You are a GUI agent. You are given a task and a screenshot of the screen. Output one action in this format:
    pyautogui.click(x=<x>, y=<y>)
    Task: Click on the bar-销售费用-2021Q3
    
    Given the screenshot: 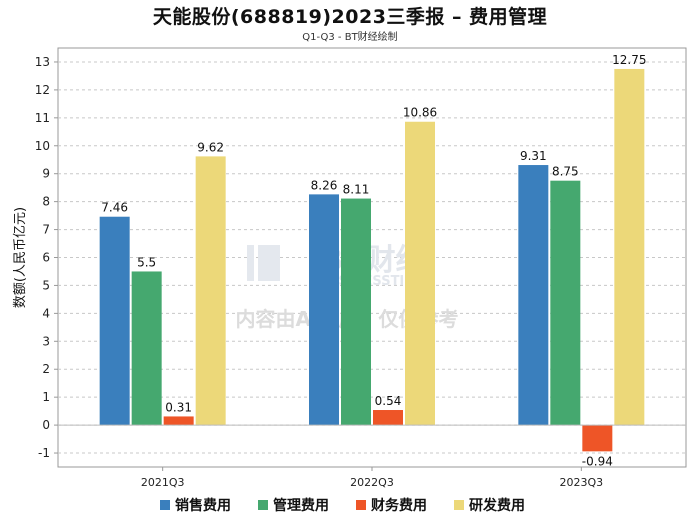 What is the action you would take?
    pyautogui.click(x=114, y=321)
    